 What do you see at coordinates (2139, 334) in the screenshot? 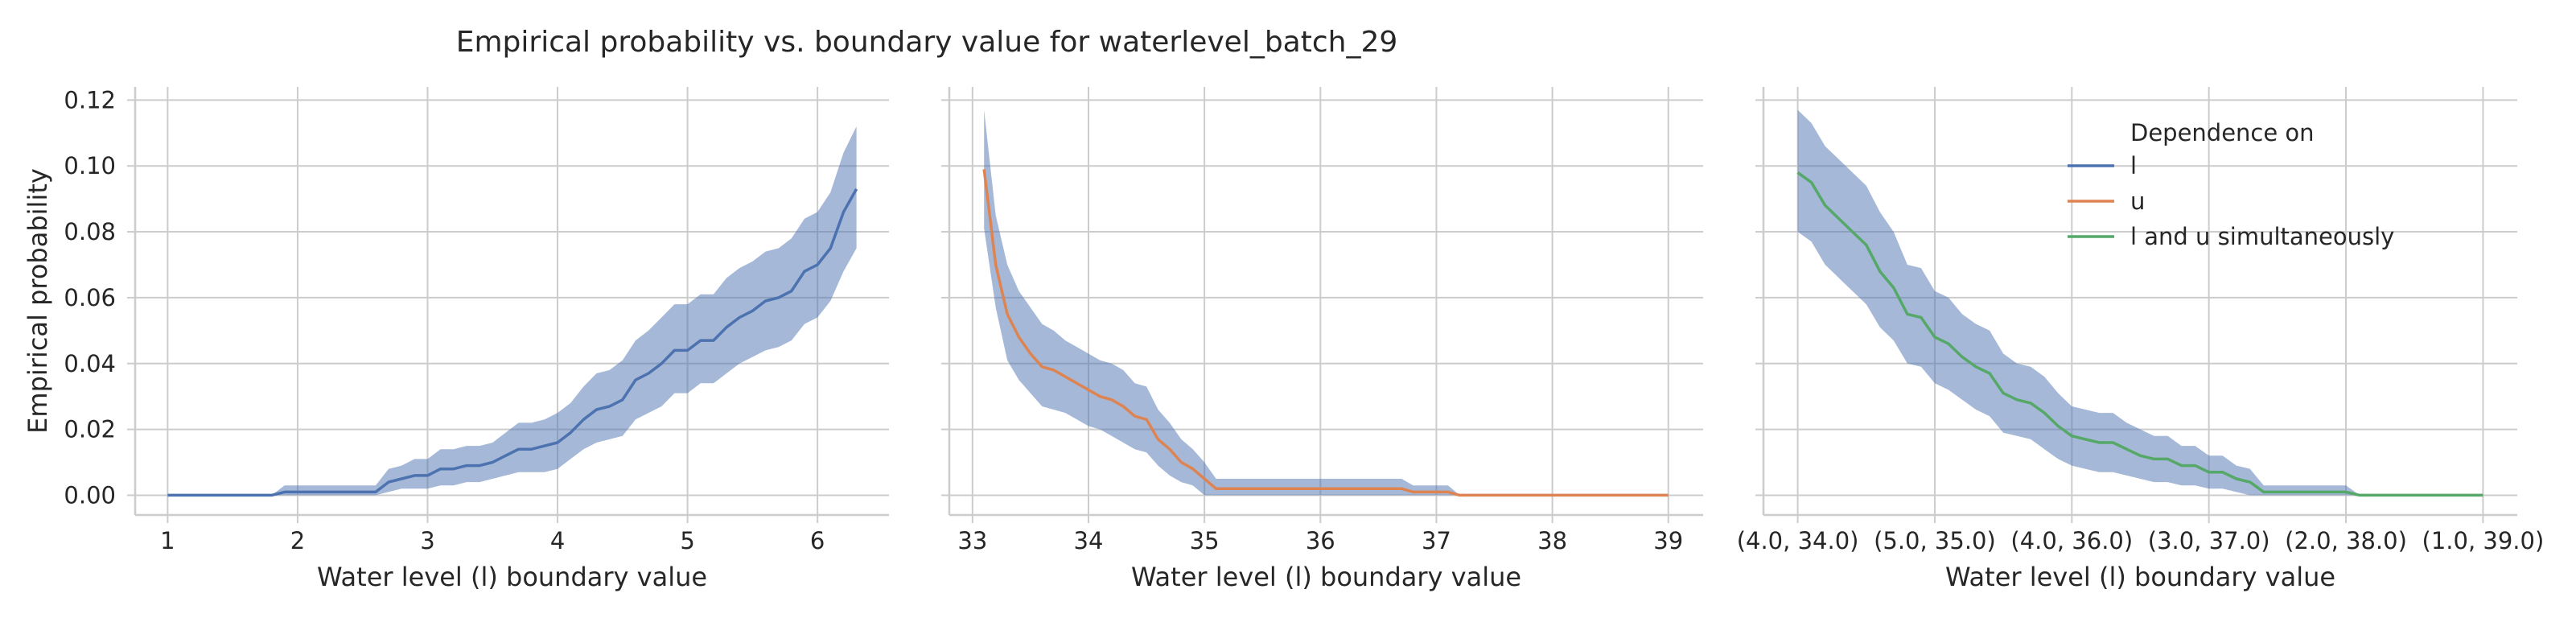
I see `series-line-l-and-u-simultaneously` at bounding box center [2139, 334].